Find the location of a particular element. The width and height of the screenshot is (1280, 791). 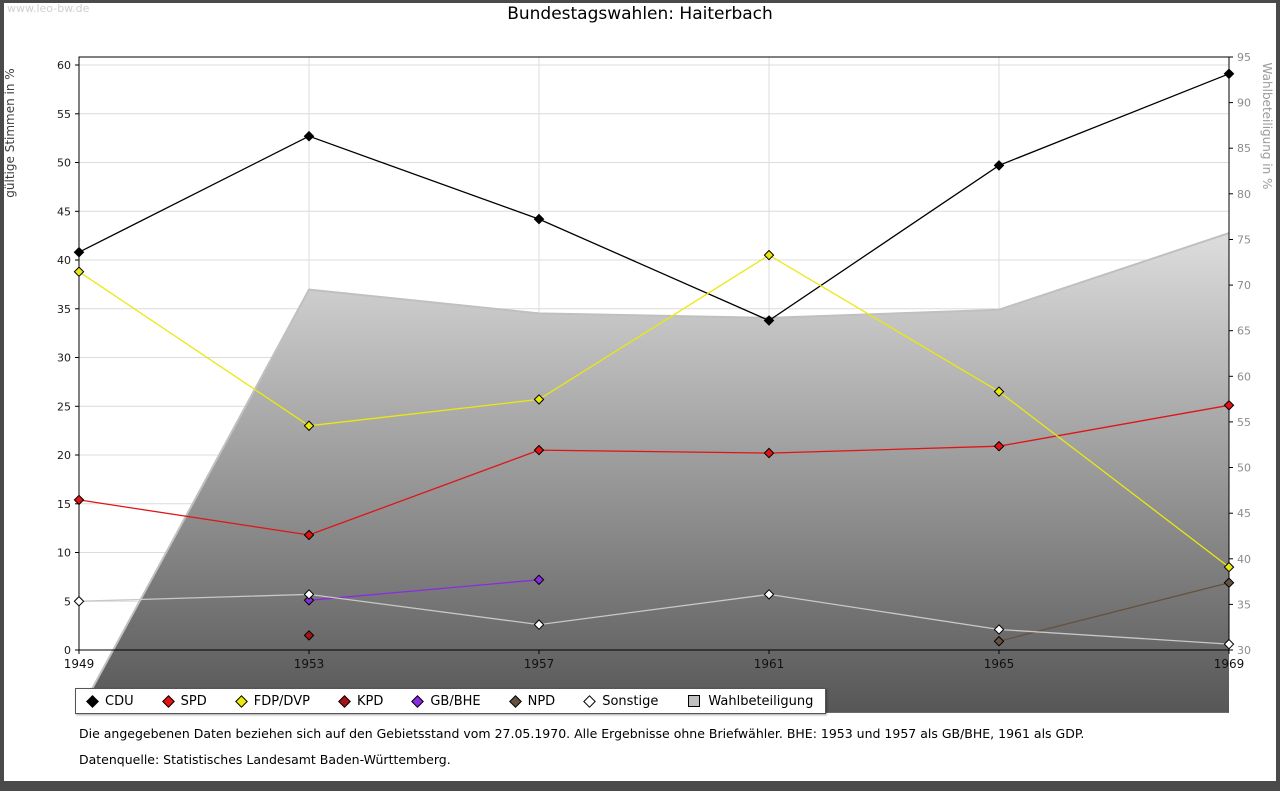

legend-item-sonstige: Sonstige is located at coordinates (621, 701).